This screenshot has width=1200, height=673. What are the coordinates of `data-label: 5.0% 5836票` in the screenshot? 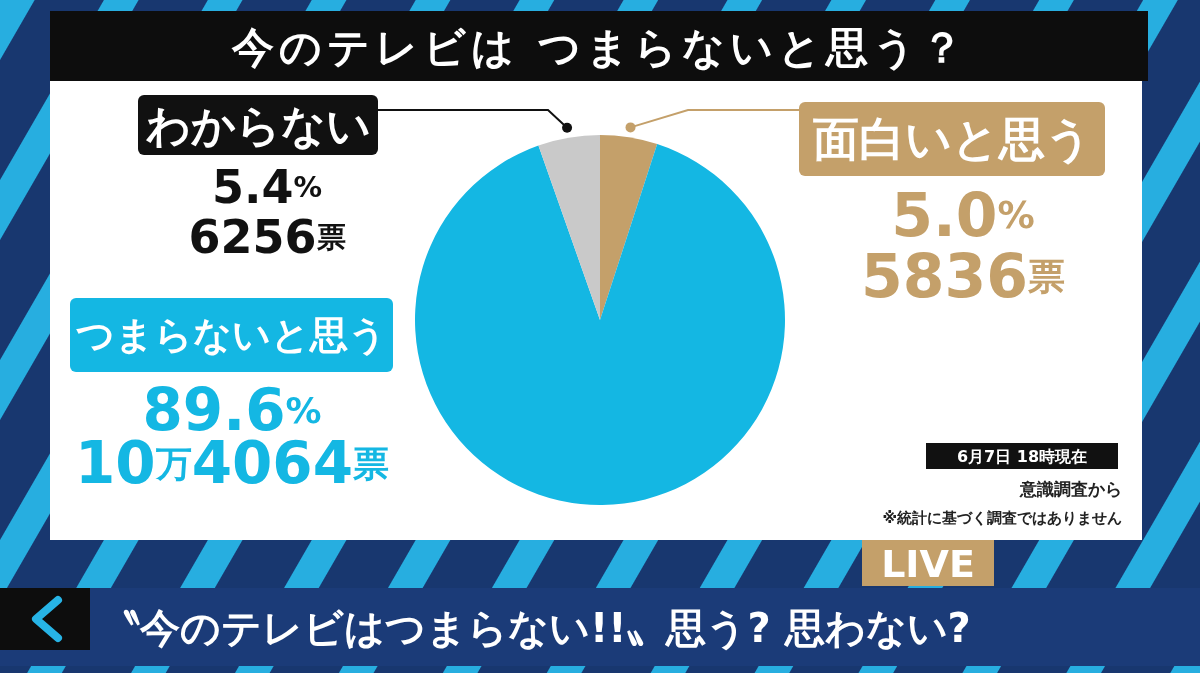 It's located at (963, 245).